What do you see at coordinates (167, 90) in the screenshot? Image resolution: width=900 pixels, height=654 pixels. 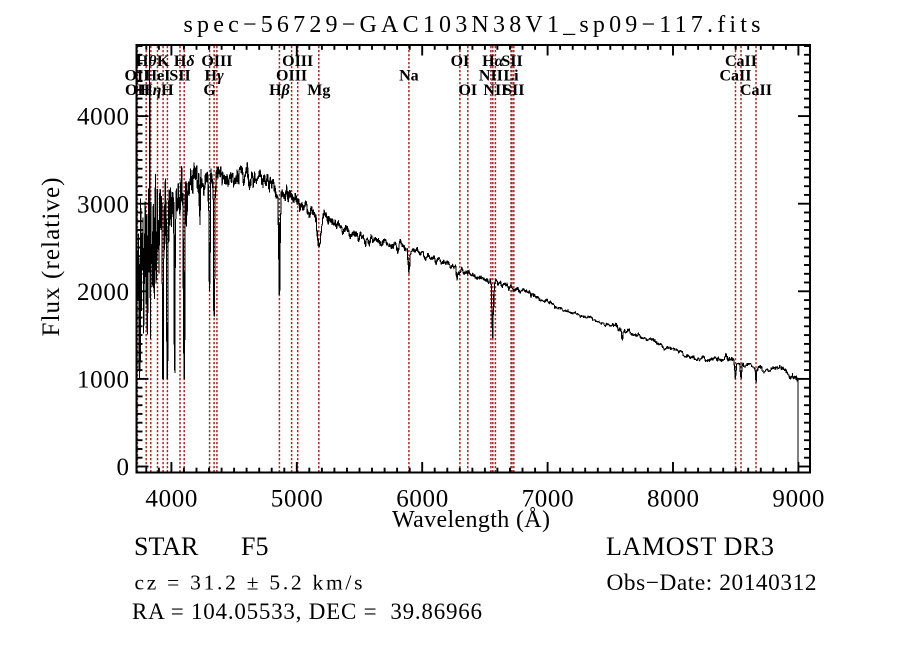 I see `svg-text: H` at bounding box center [167, 90].